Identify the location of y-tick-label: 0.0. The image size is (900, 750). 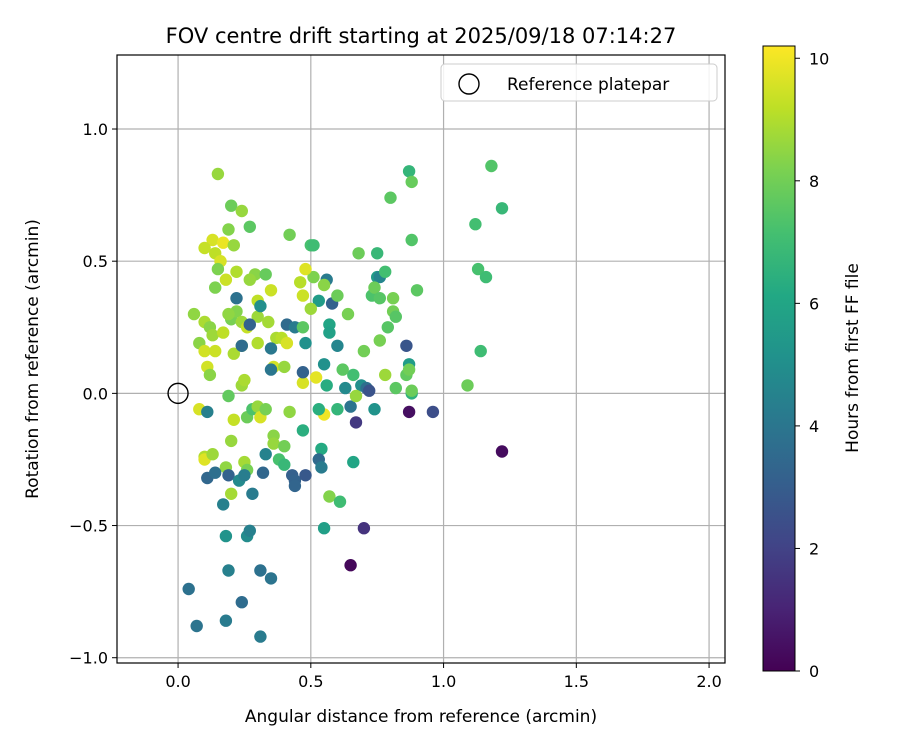
(95, 393).